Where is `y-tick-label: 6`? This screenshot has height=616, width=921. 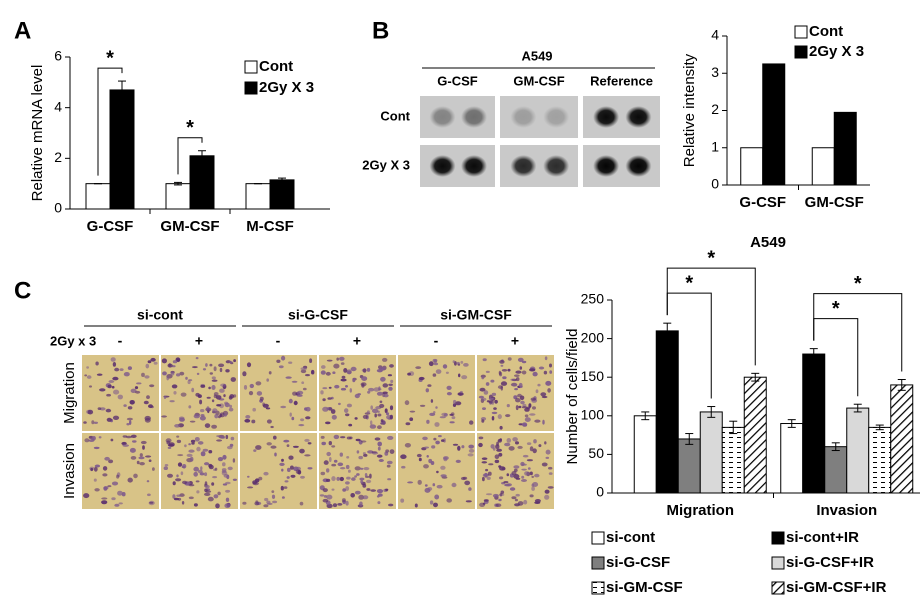
y-tick-label: 6 is located at coordinates (58, 56).